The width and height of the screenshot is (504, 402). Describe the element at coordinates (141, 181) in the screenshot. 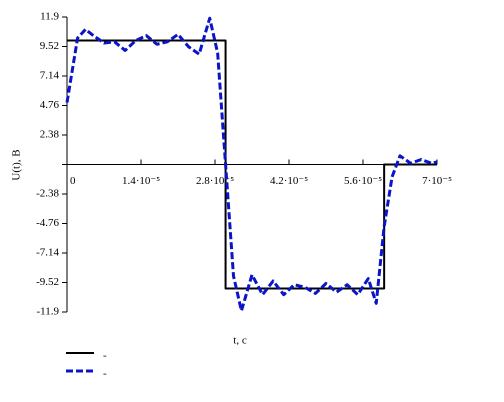

I see `x-tick-label: 1.4·10⁻⁵` at that location.